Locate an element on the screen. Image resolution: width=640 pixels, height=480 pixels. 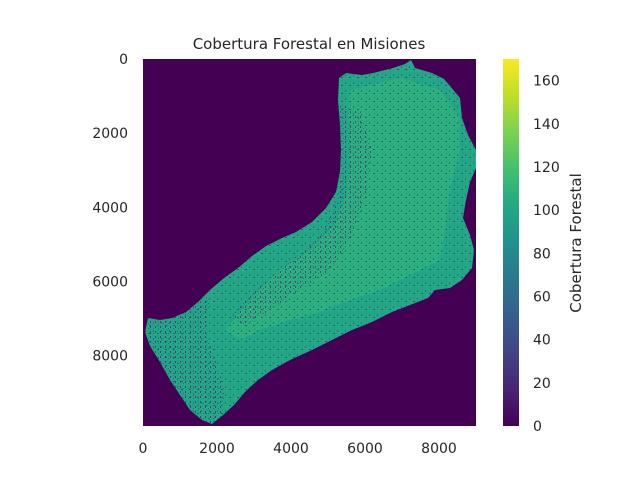
colorbar-tick-label: 160 is located at coordinates (546, 82).